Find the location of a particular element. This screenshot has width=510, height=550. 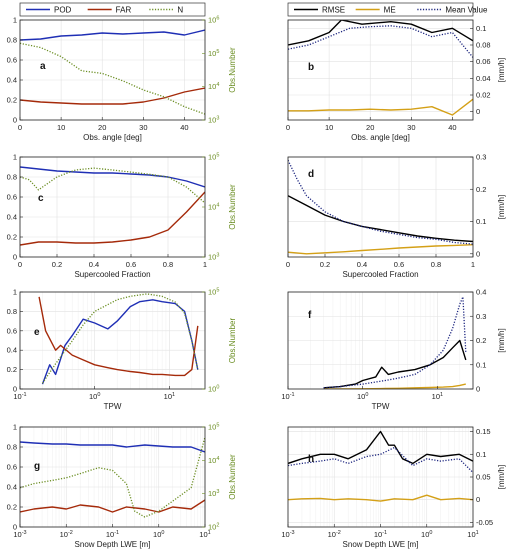

panel-label-d: d is located at coordinates (311, 174).